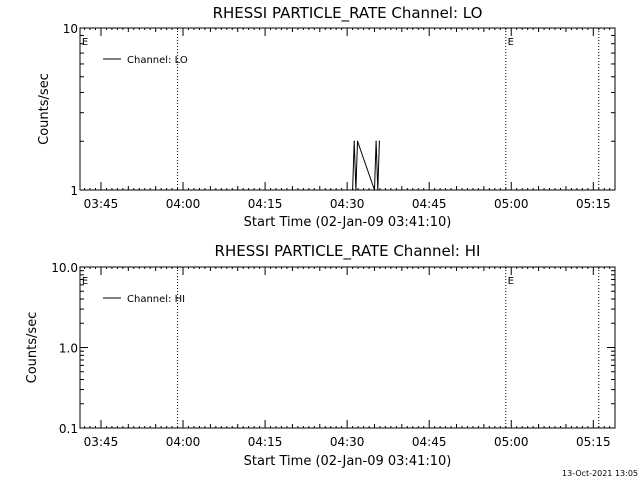  Describe the element at coordinates (156, 299) in the screenshot. I see `legend-label: Channel: HI` at that location.